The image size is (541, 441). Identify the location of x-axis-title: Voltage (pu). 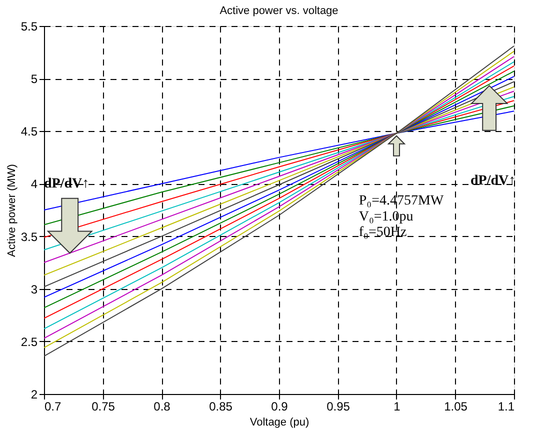
(280, 422).